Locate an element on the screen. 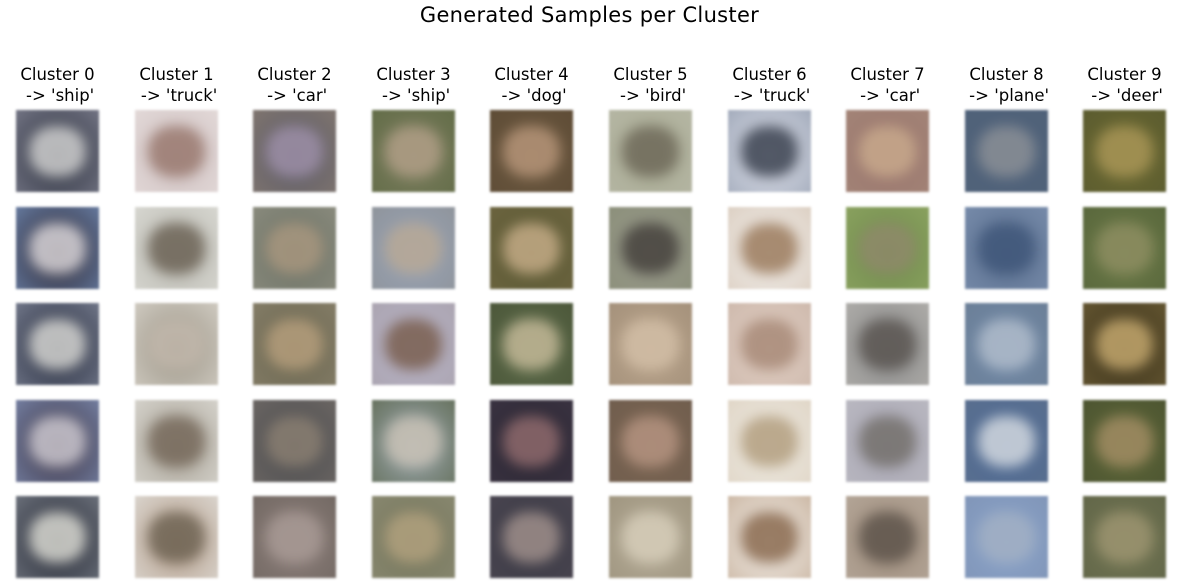 Image resolution: width=1179 pixels, height=585 pixels. cluster-class-label: -> 'plane' is located at coordinates (1006, 95).